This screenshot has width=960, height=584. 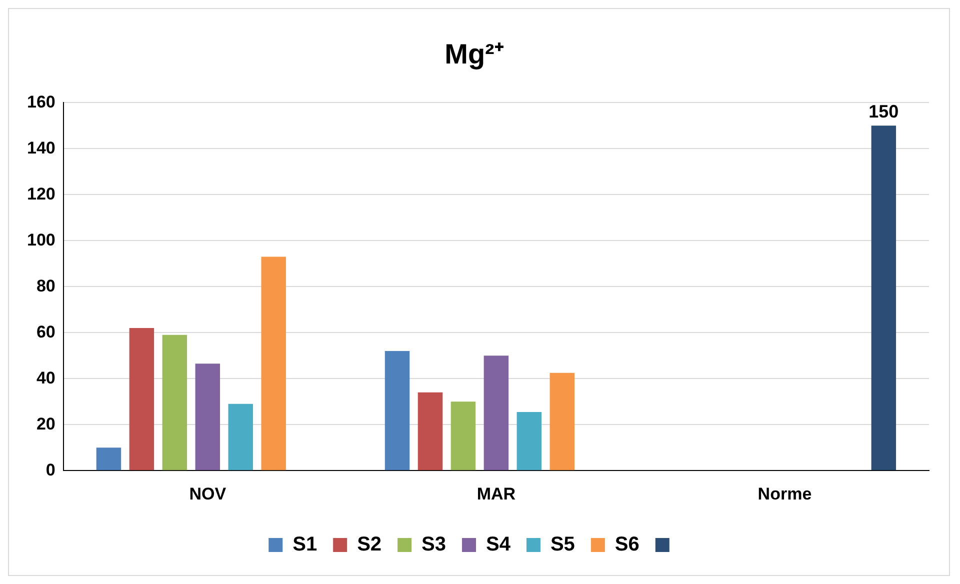 I want to click on legend-label: S1, so click(x=305, y=545).